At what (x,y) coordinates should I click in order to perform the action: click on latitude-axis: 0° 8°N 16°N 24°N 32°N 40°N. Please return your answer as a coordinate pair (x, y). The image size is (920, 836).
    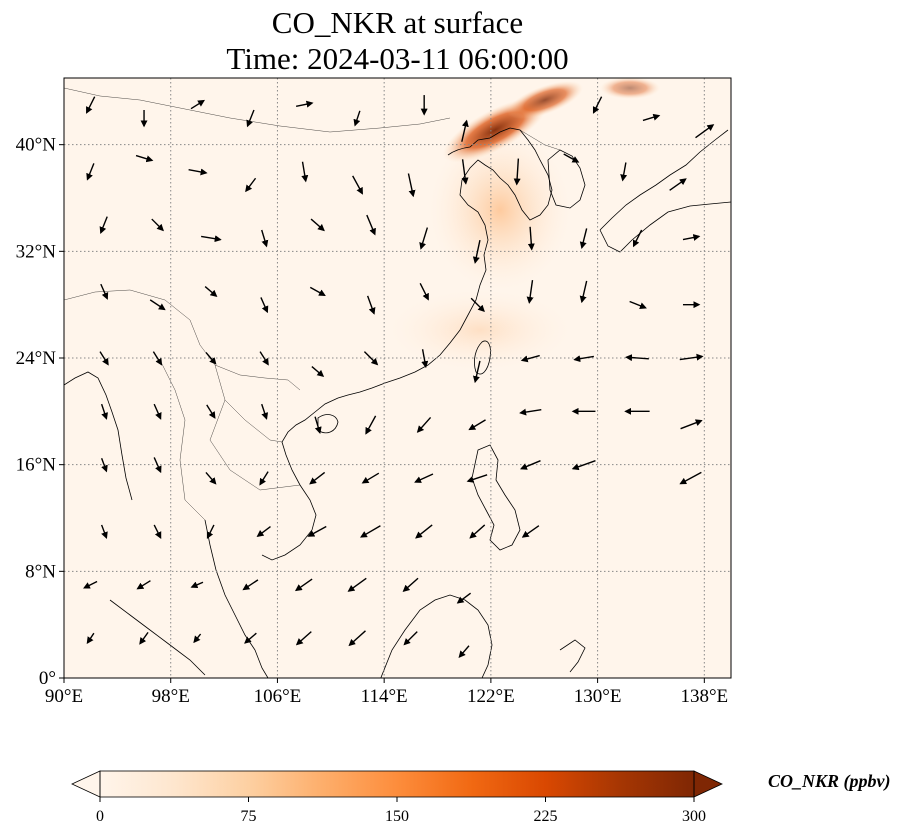
    Looking at the image, I should click on (40, 412).